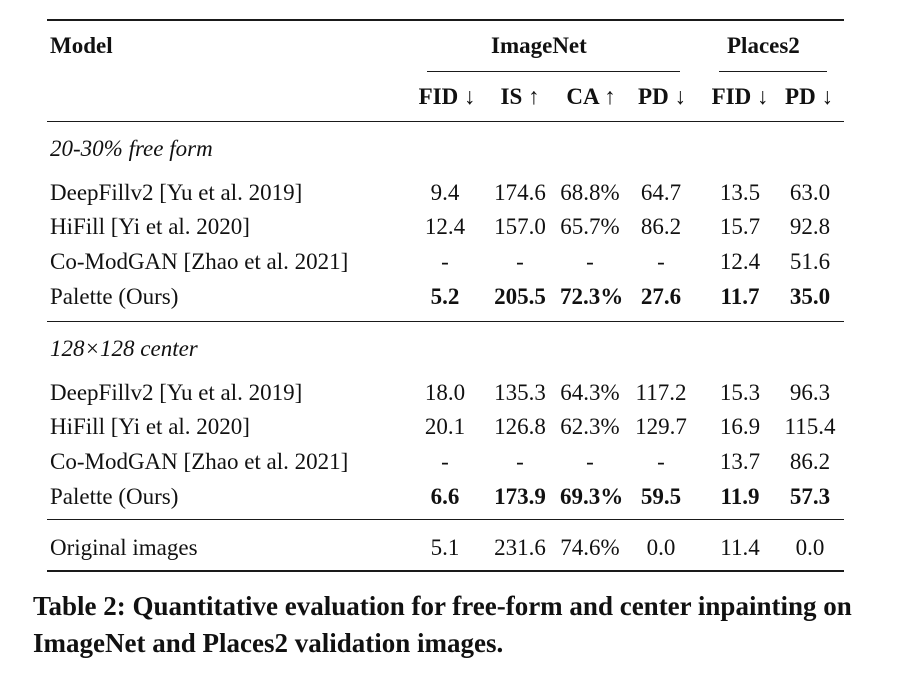  What do you see at coordinates (740, 392) in the screenshot?
I see `cell: 15.3` at bounding box center [740, 392].